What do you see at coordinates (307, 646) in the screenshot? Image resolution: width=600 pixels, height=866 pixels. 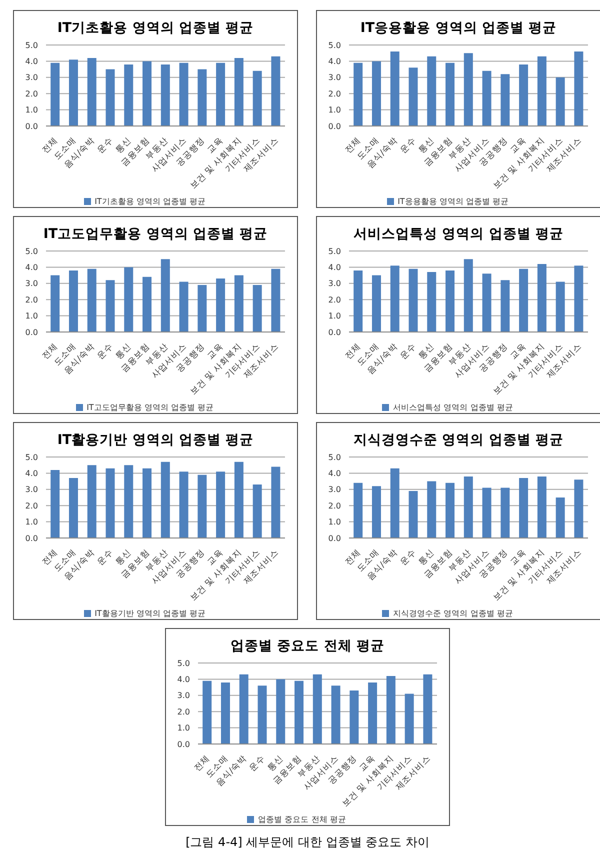 I see `chart-title: 업종별 중요도 전체 평균` at bounding box center [307, 646].